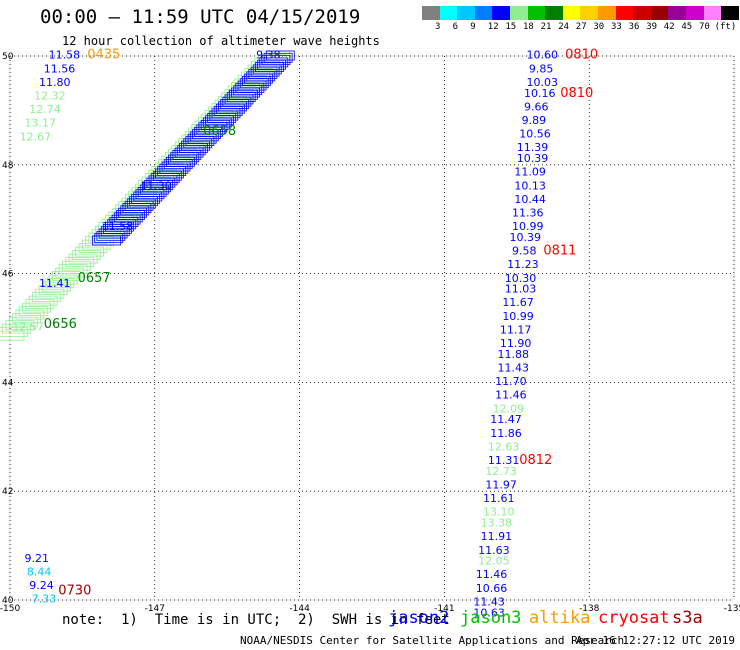 This screenshot has height=650, width=740. I want to click on longitude-tick-label: -141, so click(444, 609).